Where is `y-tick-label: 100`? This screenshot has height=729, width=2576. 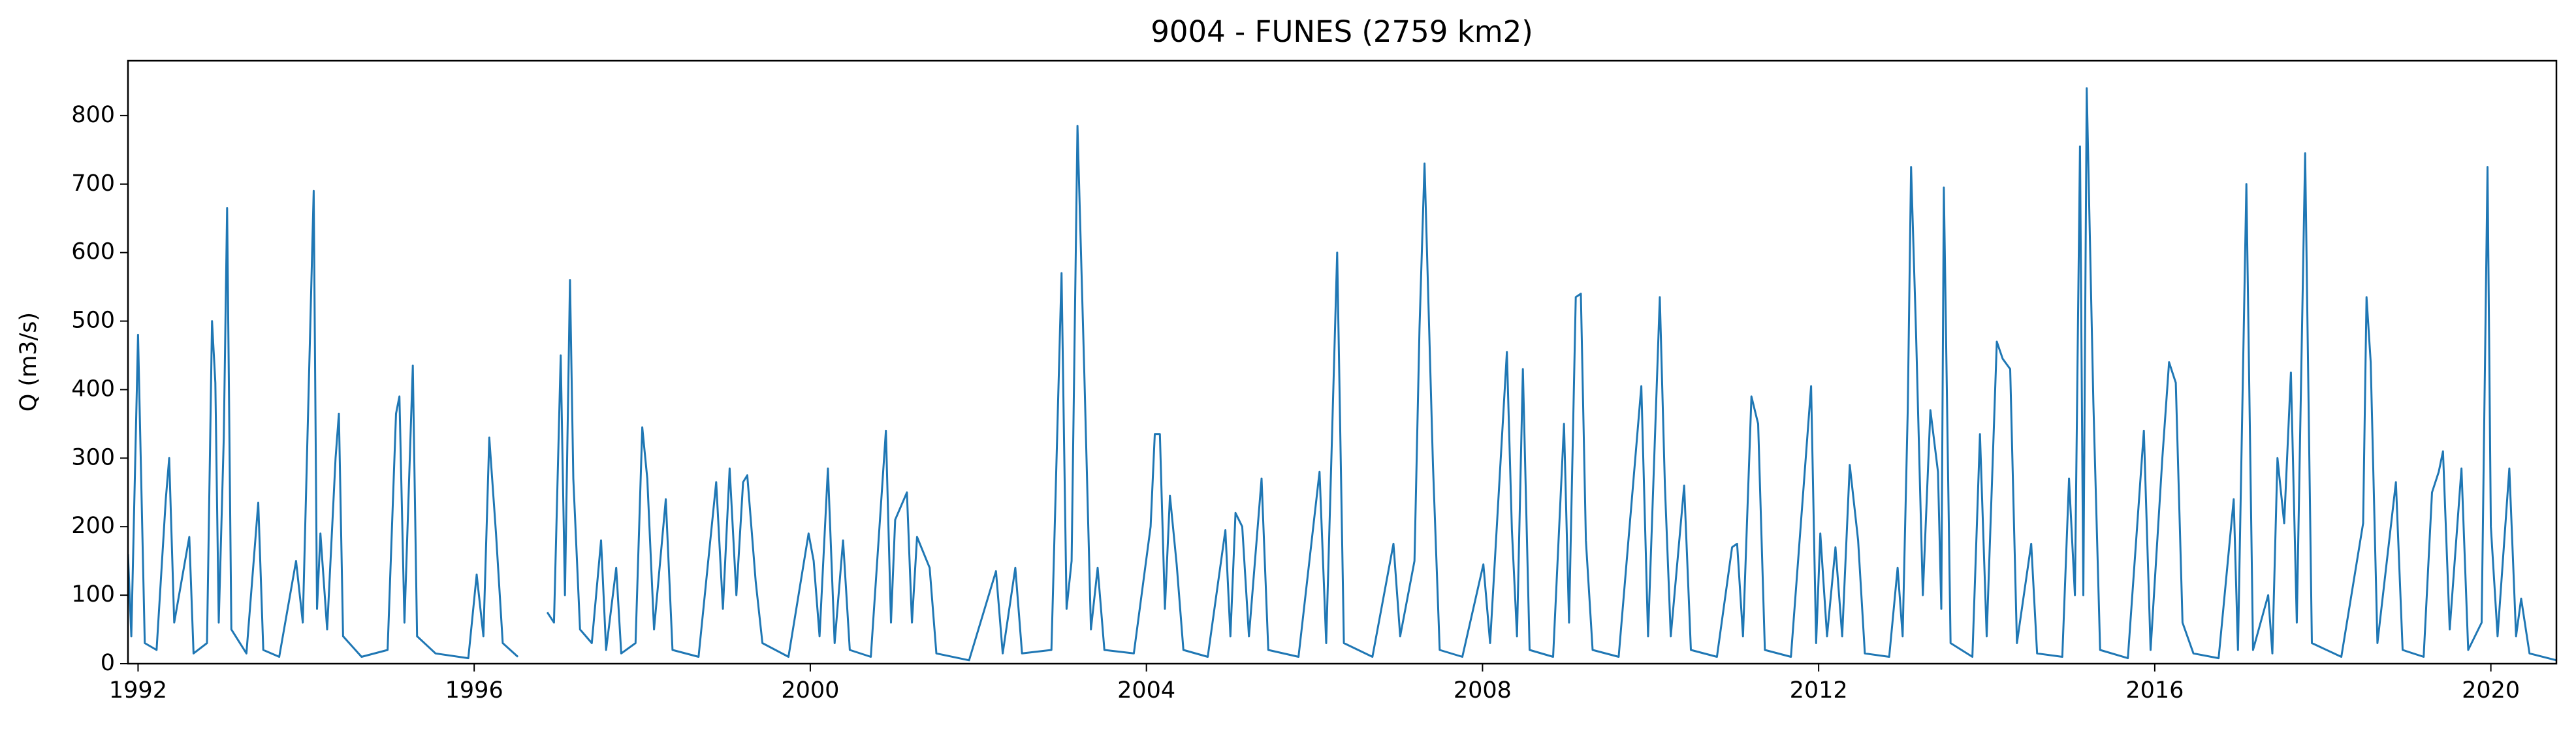 y-tick-label: 100 is located at coordinates (93, 594).